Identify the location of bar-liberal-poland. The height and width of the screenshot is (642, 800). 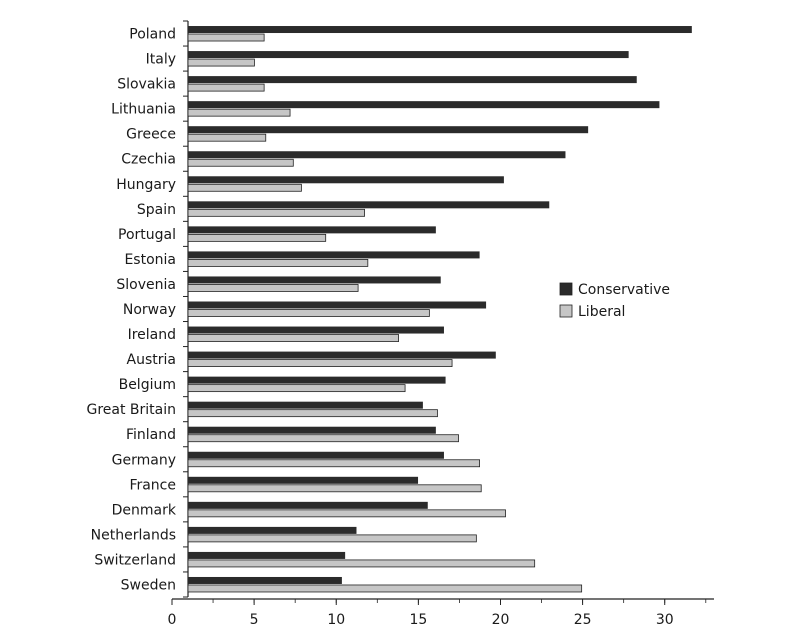
(226, 37).